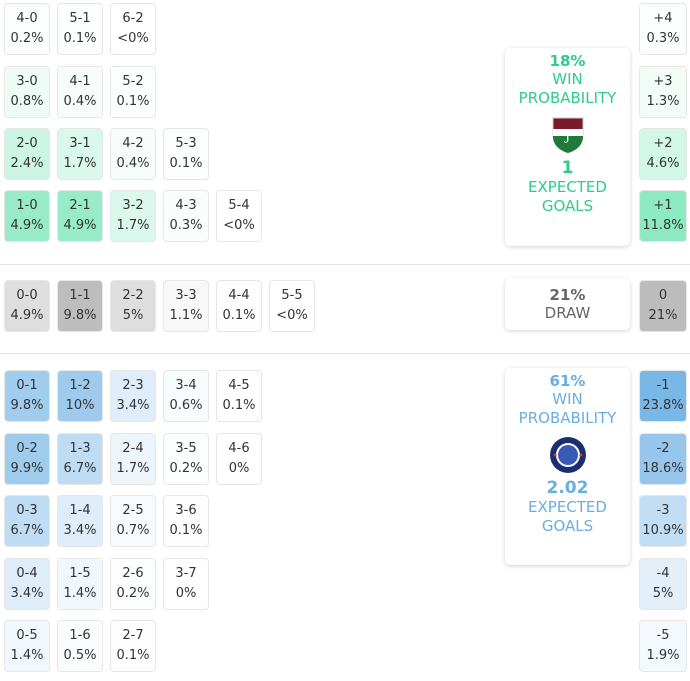 This screenshot has width=690, height=681. I want to click on score-cell: 4-0 0.2%, so click(27, 29).